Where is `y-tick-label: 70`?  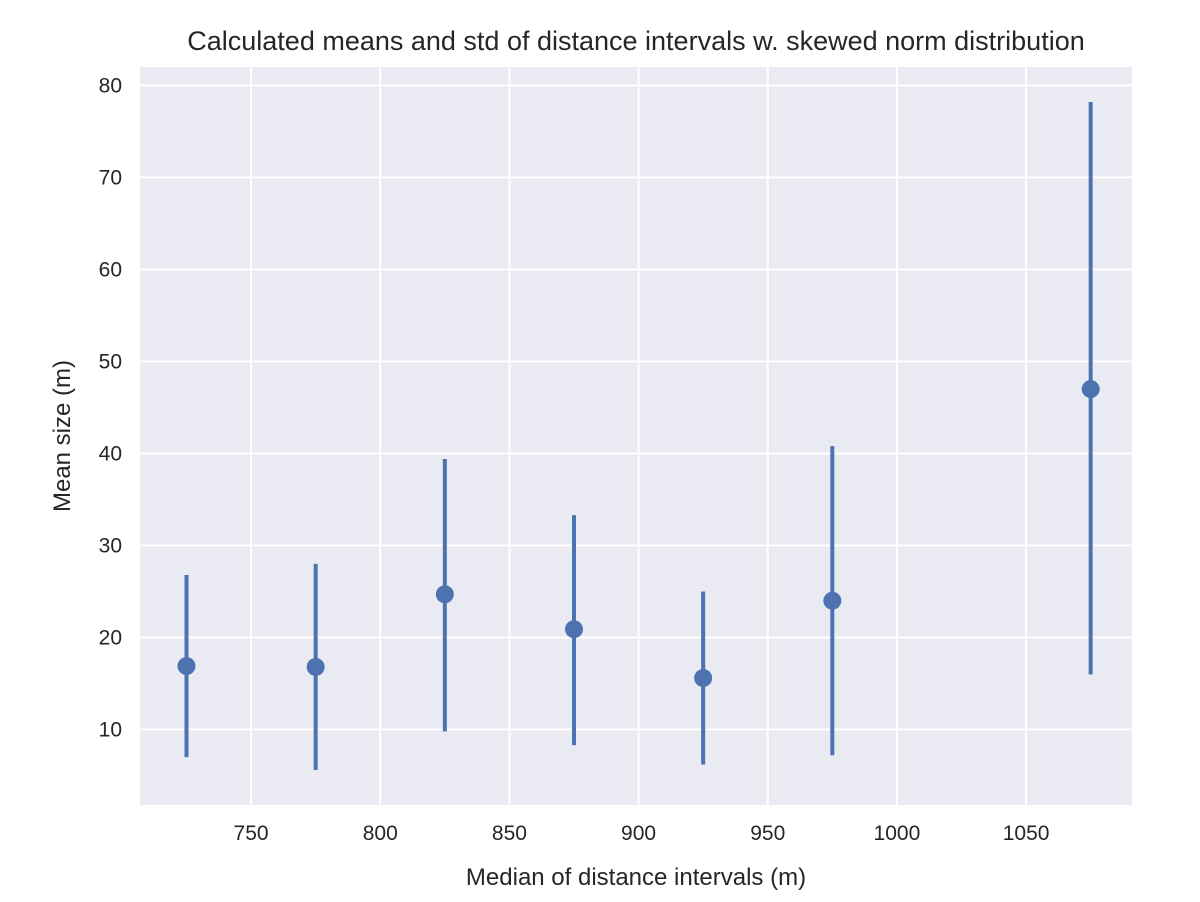
y-tick-label: 70 is located at coordinates (110, 177).